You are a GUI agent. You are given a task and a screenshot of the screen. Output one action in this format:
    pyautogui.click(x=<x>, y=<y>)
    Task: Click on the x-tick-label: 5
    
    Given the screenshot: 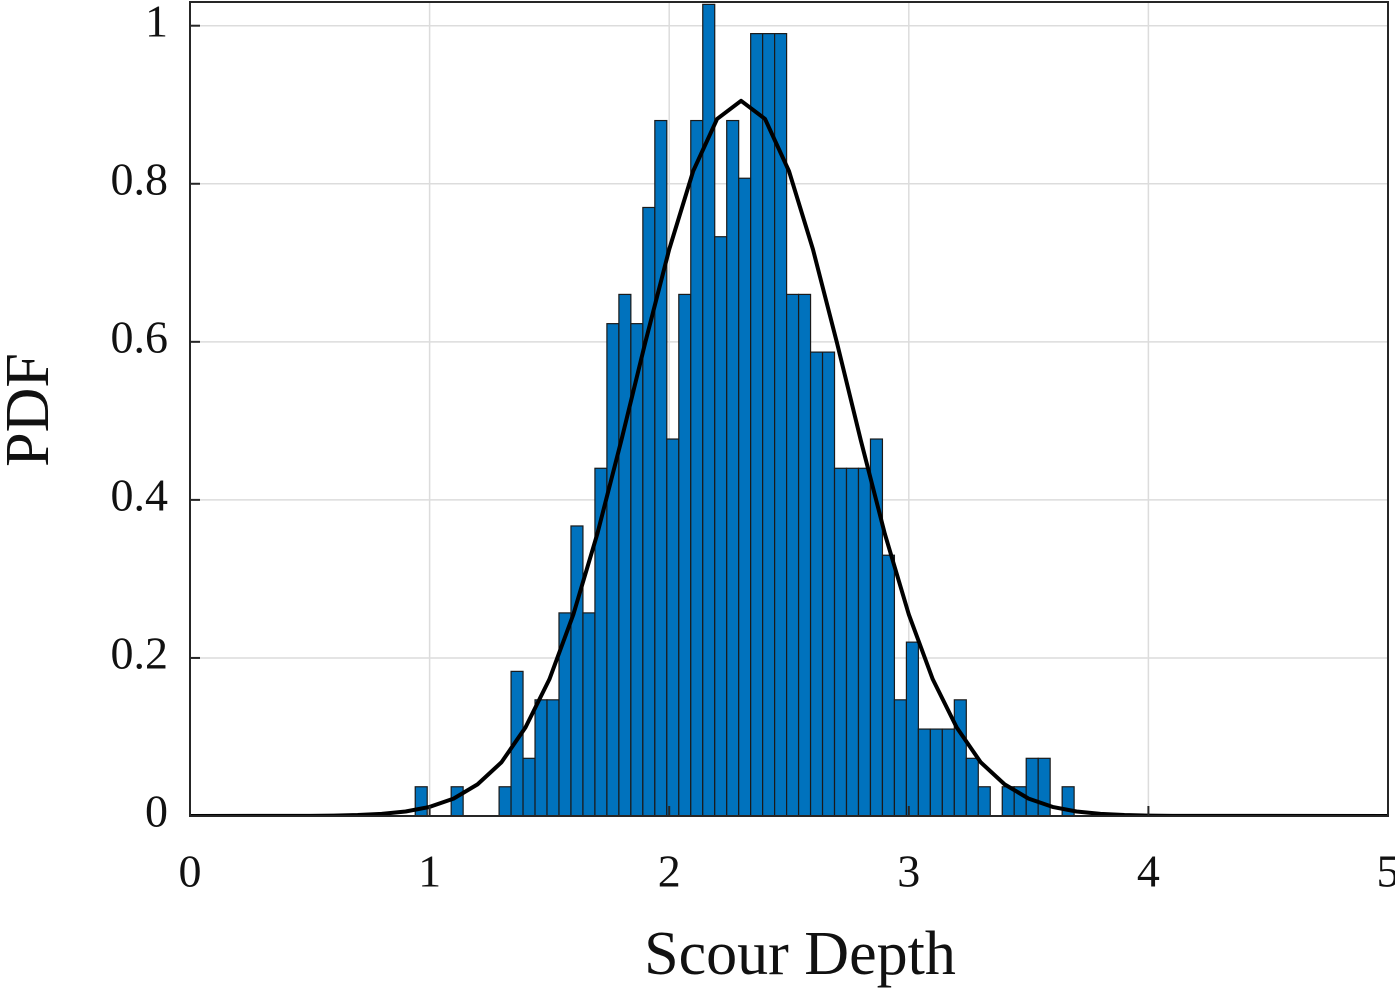 What is the action you would take?
    pyautogui.click(x=1386, y=871)
    